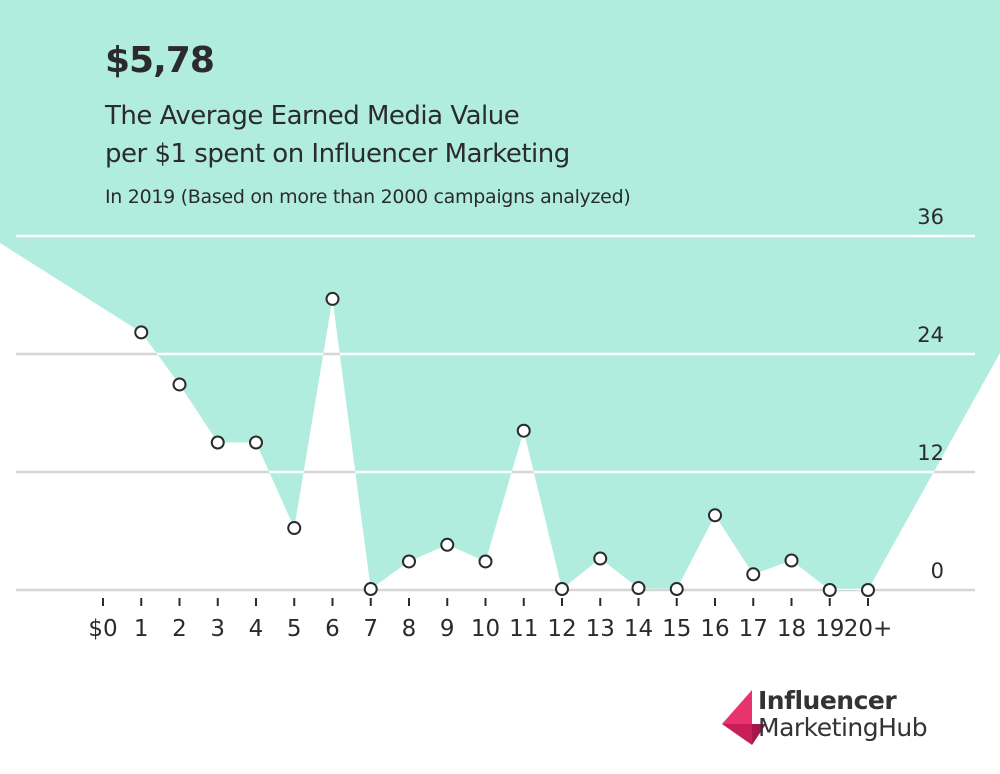 Image resolution: width=1000 pixels, height=774 pixels. Describe the element at coordinates (930, 217) in the screenshot. I see `y-tick-label: 36` at that location.